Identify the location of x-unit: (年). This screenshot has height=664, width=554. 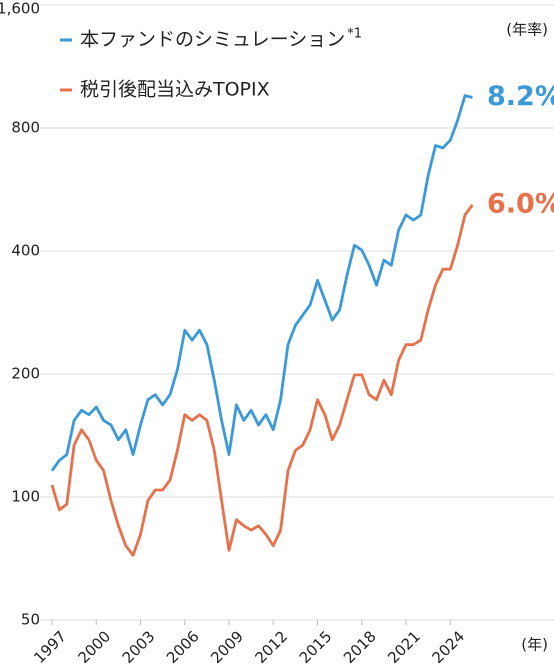
(534, 645).